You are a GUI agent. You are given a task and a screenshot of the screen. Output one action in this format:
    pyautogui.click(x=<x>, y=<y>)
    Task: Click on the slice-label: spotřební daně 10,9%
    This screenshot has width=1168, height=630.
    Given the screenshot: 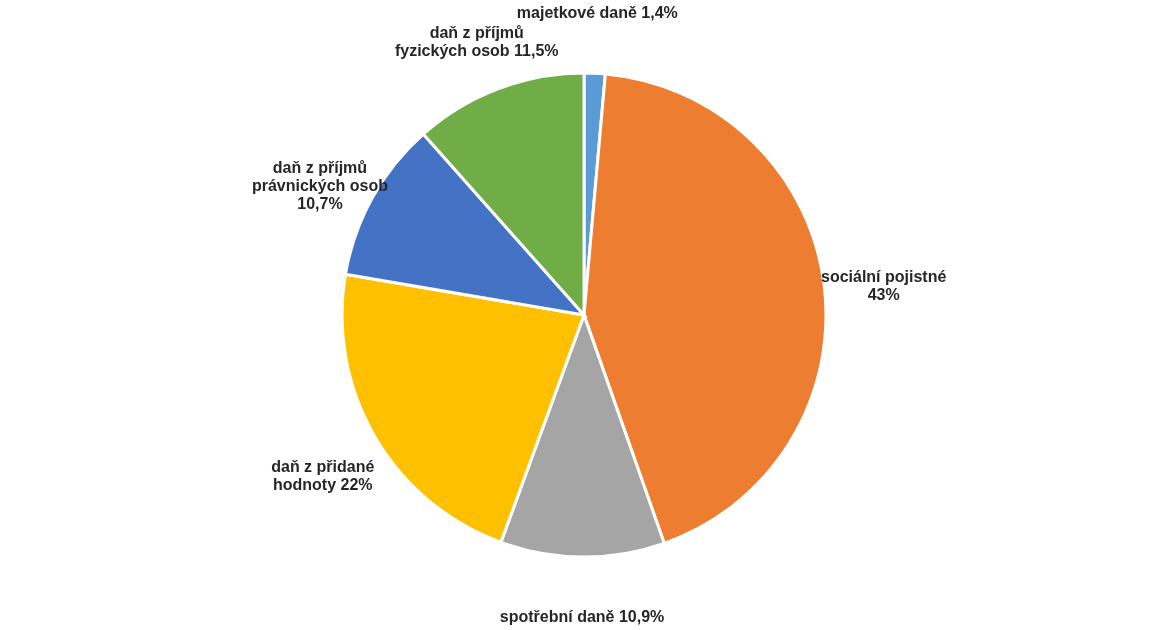 What is the action you would take?
    pyautogui.click(x=582, y=616)
    